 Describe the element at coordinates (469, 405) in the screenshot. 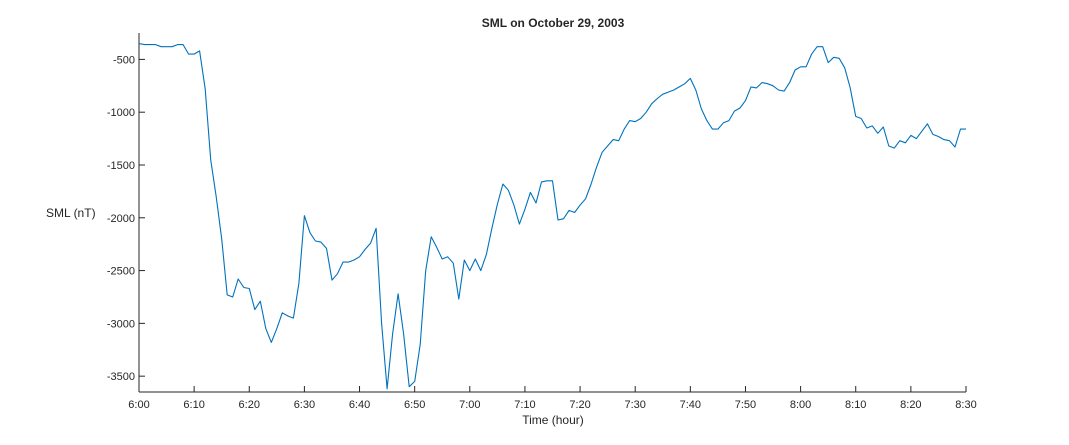

I see `x-tick-label: 7:00` at that location.